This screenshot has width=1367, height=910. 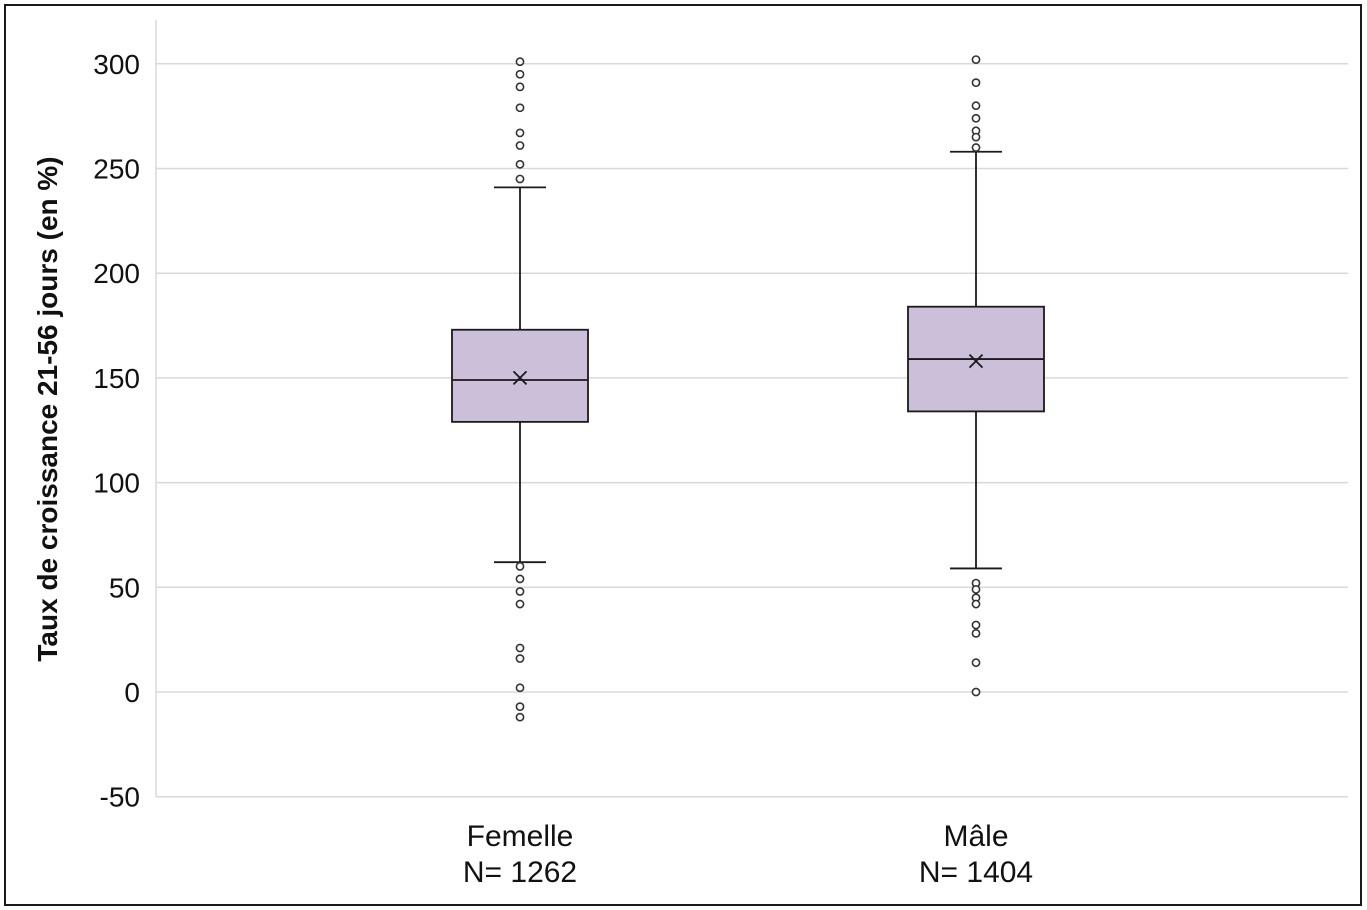 What do you see at coordinates (520, 836) in the screenshot?
I see `x-category-label: Femelle` at bounding box center [520, 836].